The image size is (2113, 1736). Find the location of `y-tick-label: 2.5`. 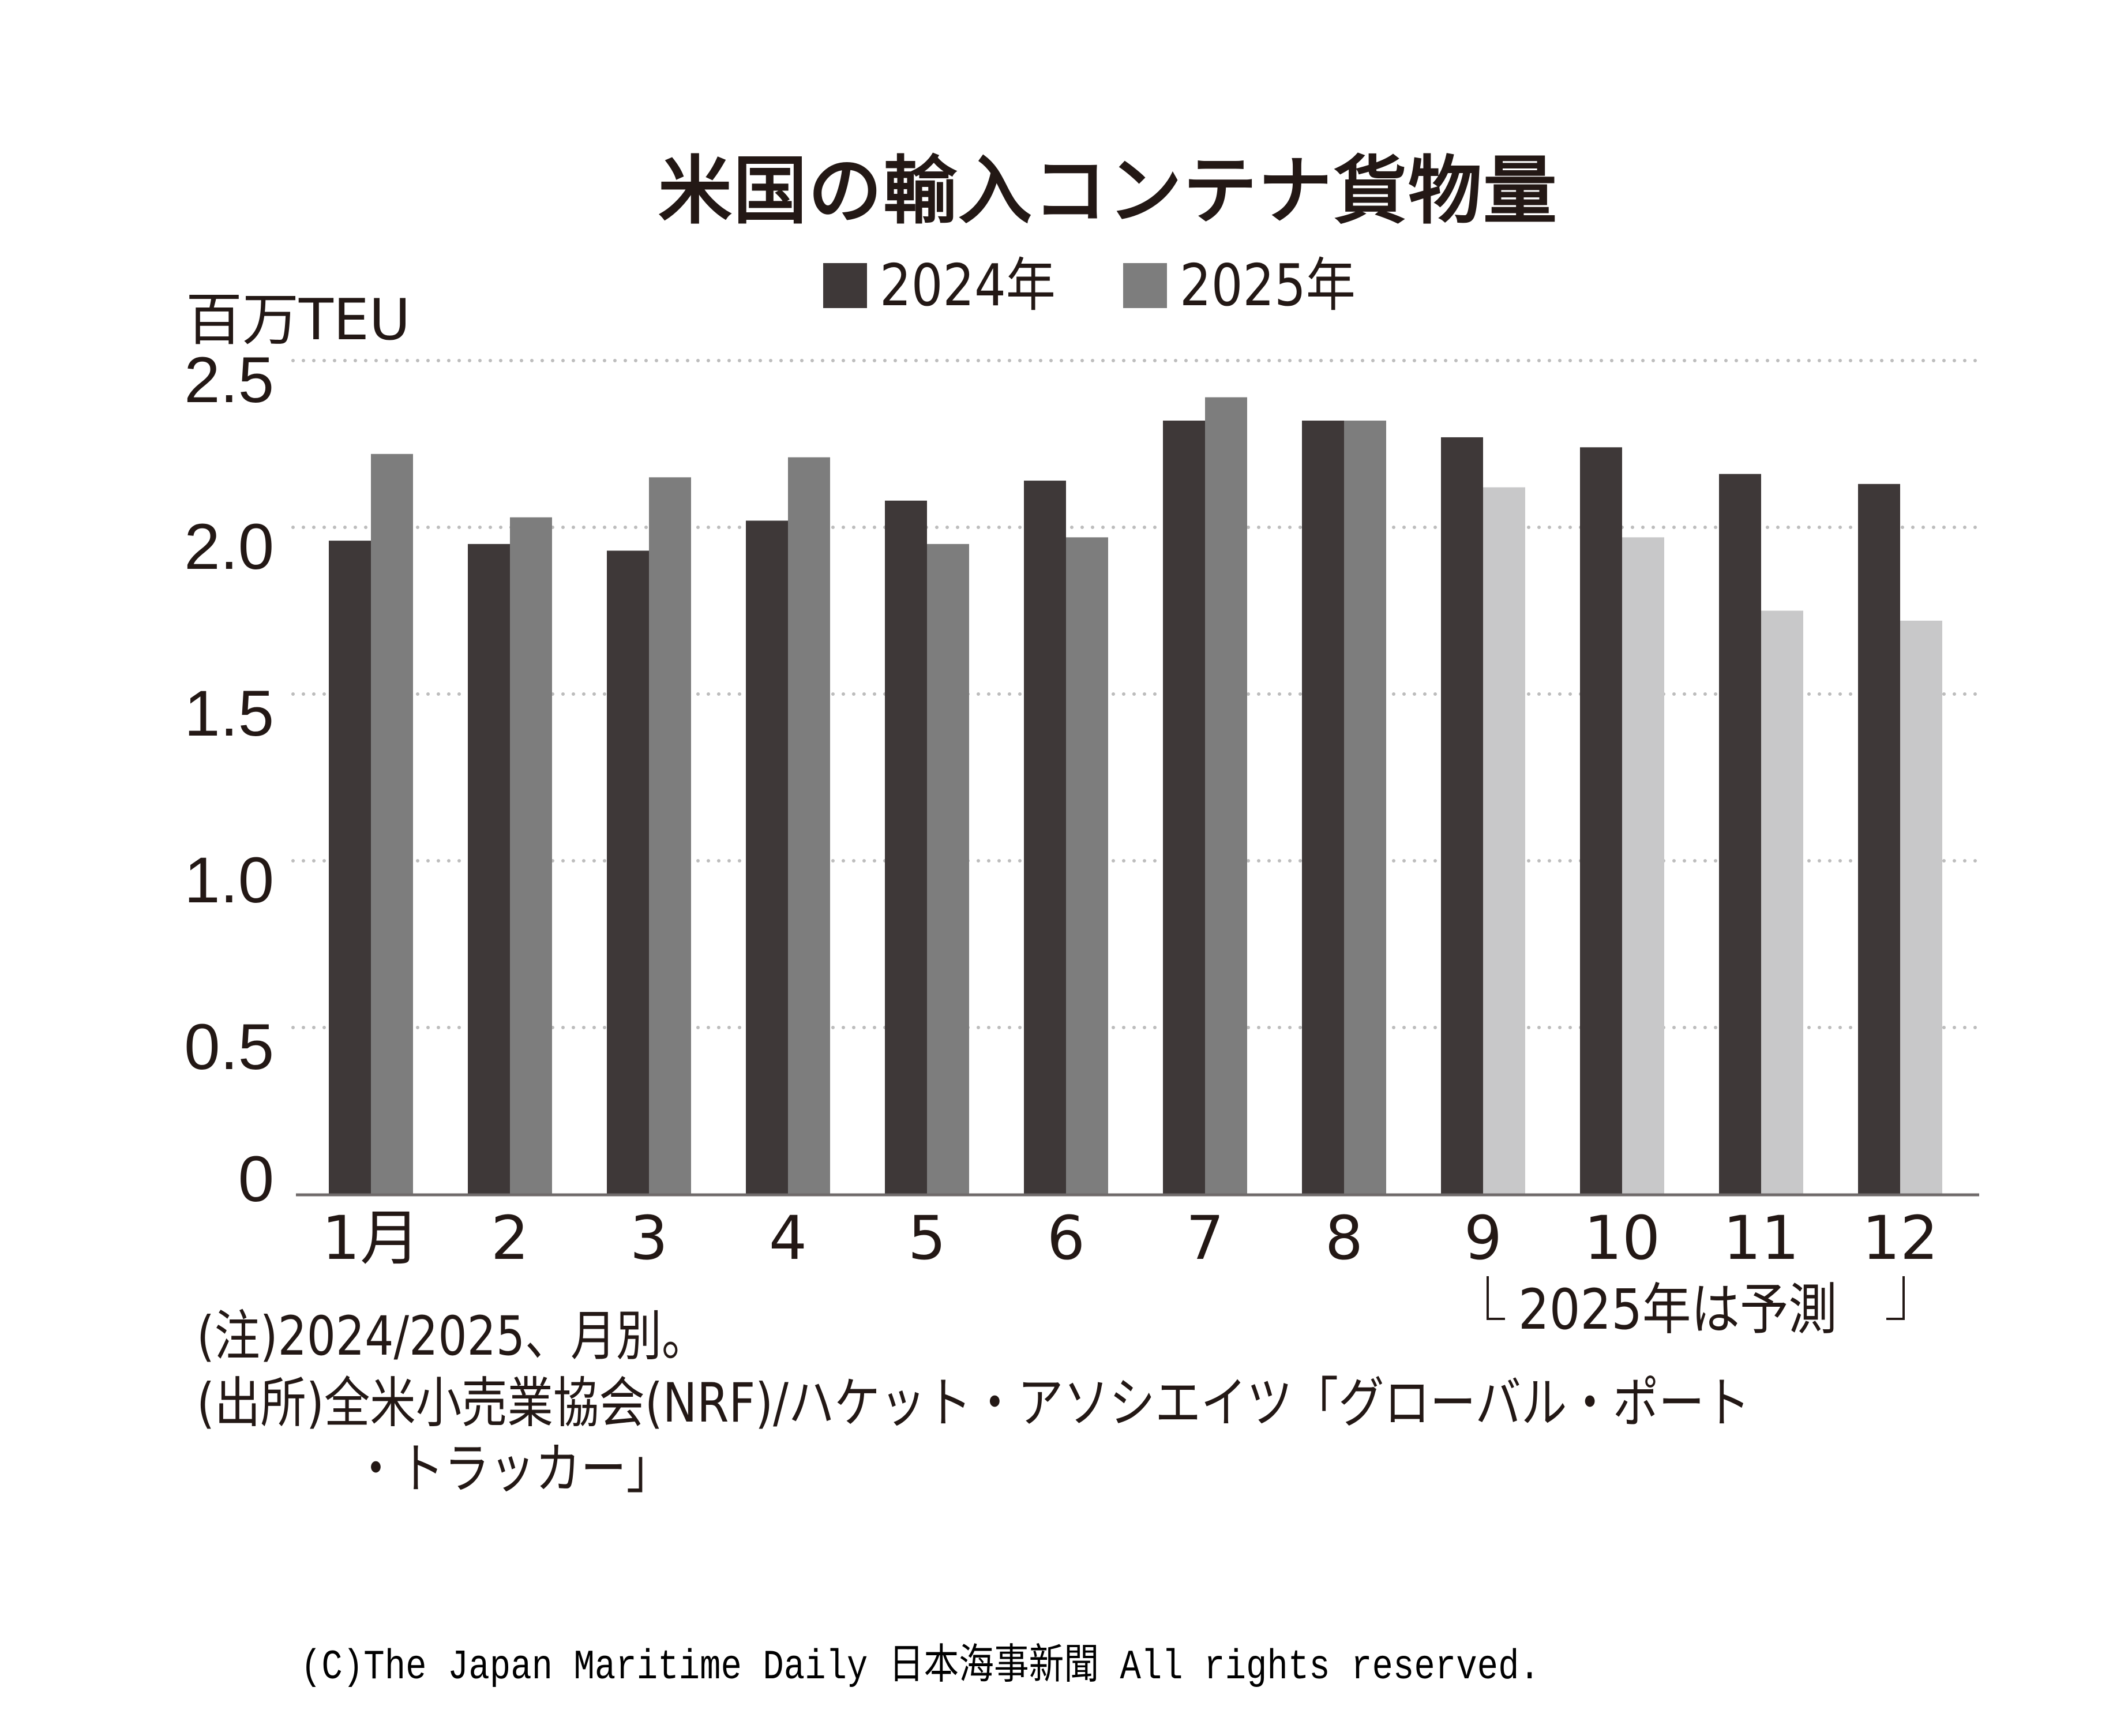

y-tick-label: 2.5 is located at coordinates (229, 380).